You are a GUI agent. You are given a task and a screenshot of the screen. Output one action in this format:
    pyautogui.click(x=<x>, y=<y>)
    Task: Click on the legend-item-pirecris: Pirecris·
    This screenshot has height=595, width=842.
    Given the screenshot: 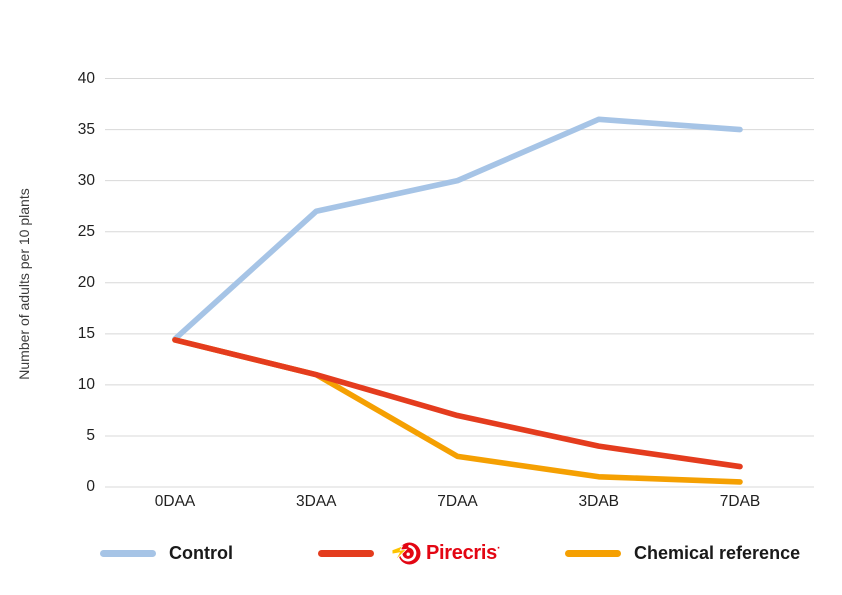 What is the action you would take?
    pyautogui.click(x=409, y=553)
    